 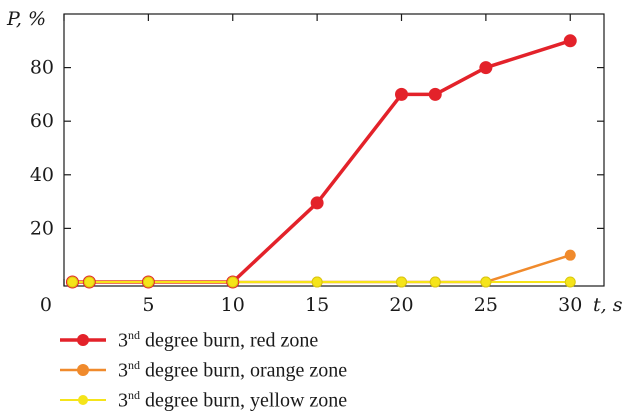 What do you see at coordinates (26, 19) in the screenshot?
I see `y-axis-label: P, %` at bounding box center [26, 19].